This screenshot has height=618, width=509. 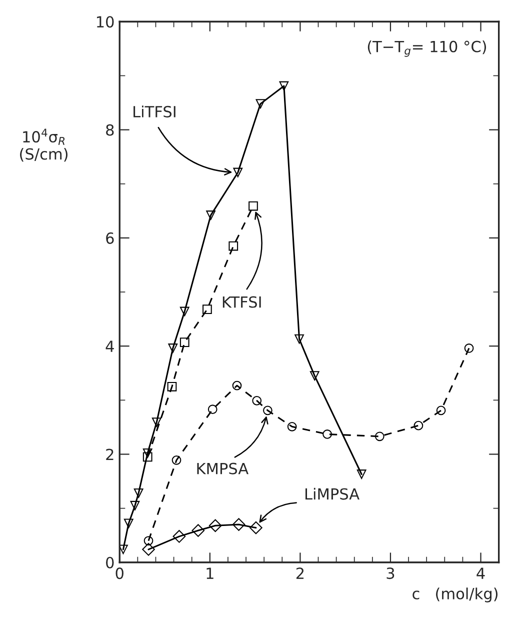 I want to click on annotation: (T−T$_{g}$= 110 °C), so click(x=427, y=48).